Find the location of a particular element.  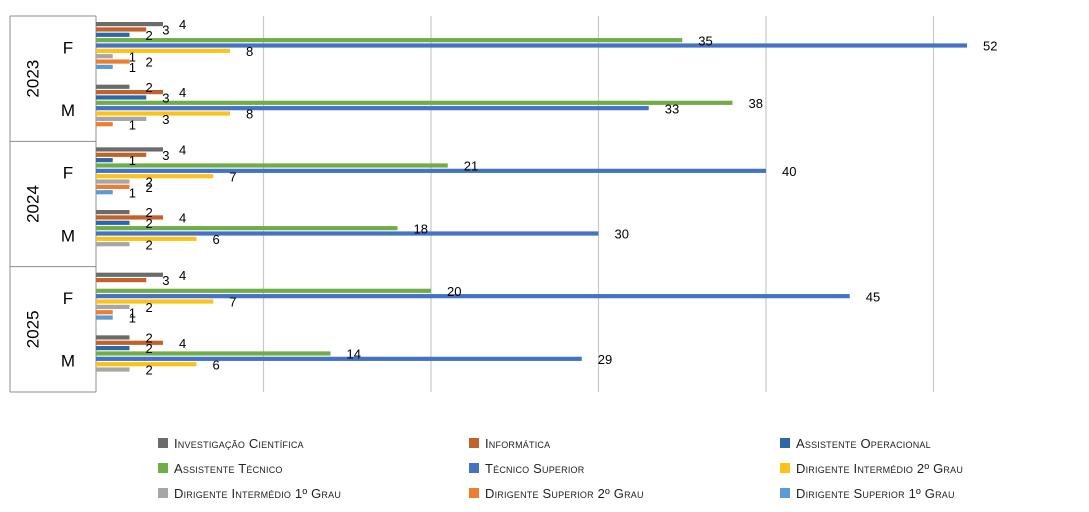

data-label: 30 is located at coordinates (622, 234).